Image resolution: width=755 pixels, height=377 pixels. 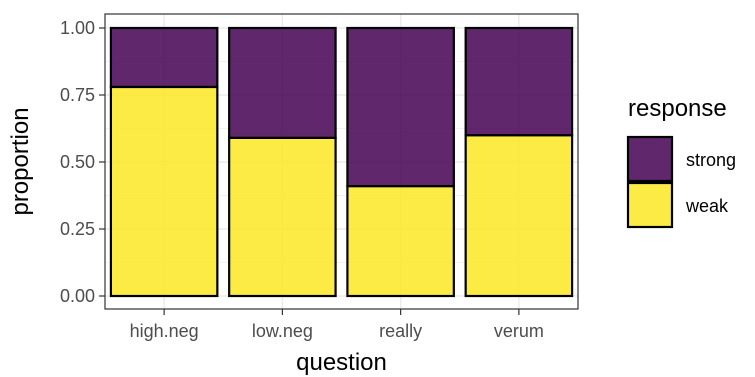 I want to click on y-tick-label: 0.25, so click(x=77, y=229).